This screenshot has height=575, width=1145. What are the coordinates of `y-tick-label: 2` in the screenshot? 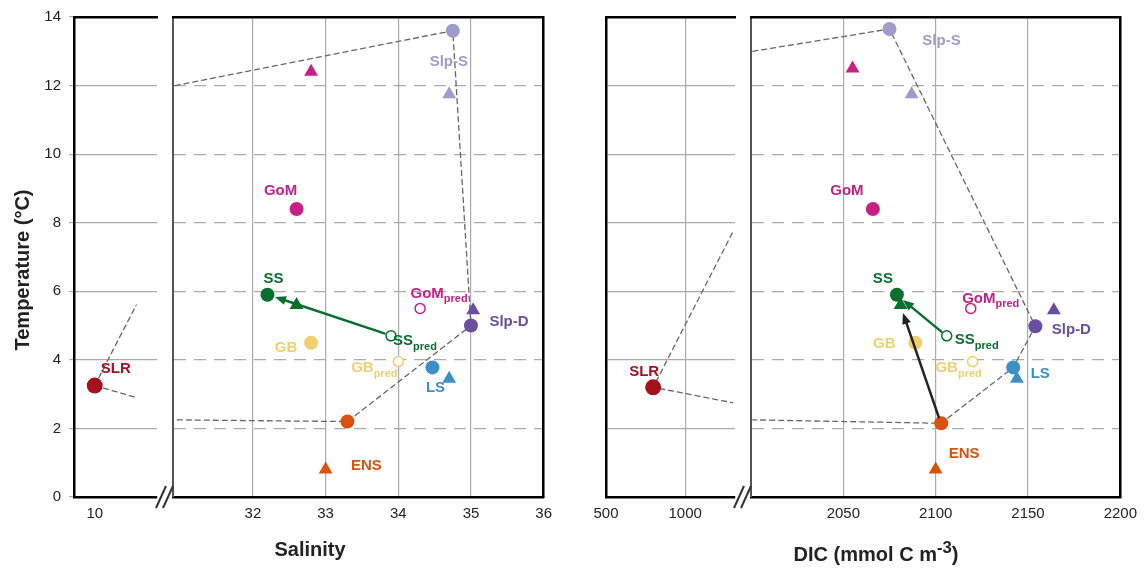 It's located at (56, 427).